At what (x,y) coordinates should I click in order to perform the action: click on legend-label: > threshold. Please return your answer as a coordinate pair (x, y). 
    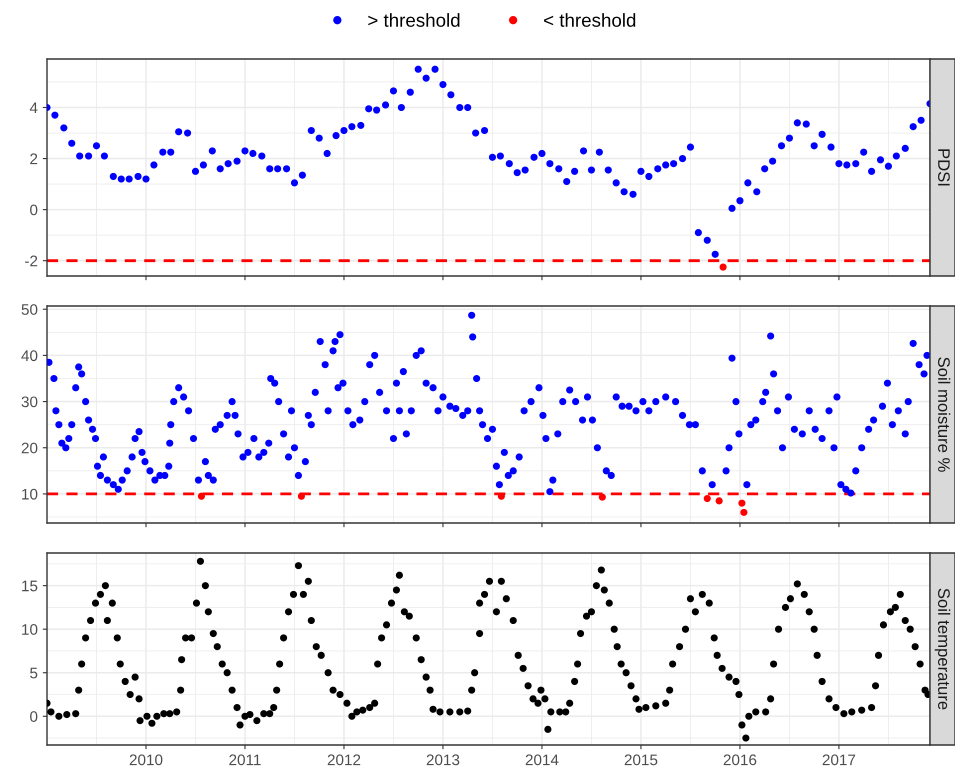
    Looking at the image, I should click on (414, 20).